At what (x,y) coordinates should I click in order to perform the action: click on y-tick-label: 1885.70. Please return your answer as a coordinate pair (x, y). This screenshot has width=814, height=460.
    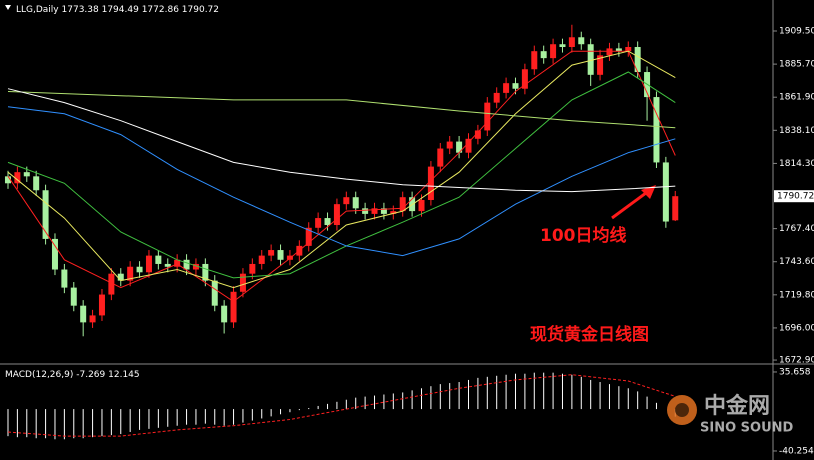
    Looking at the image, I should click on (796, 65).